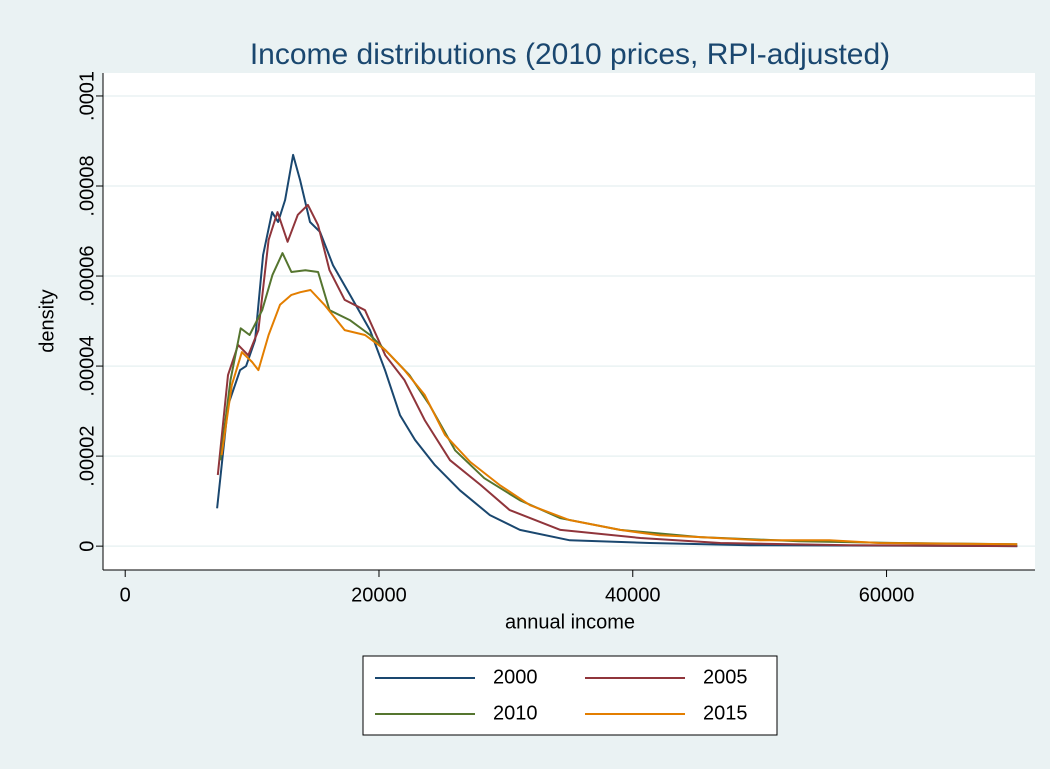 The image size is (1050, 769). Describe the element at coordinates (47, 320) in the screenshot. I see `y-axis-title: density` at that location.